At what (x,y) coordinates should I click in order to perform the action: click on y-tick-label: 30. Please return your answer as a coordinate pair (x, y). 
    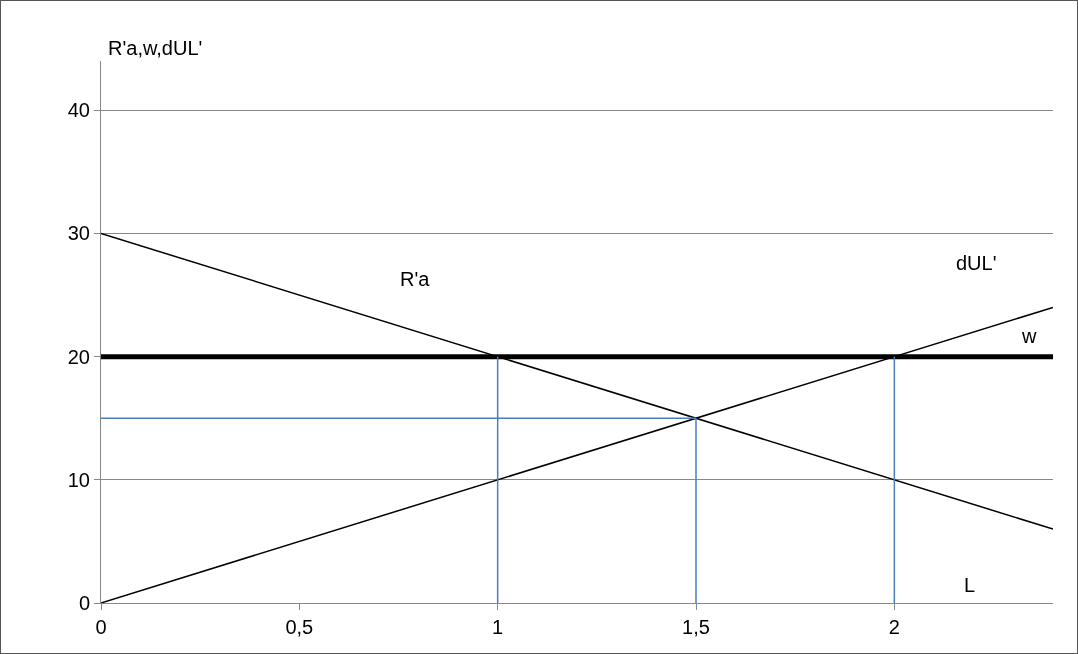
    Looking at the image, I should click on (78, 233).